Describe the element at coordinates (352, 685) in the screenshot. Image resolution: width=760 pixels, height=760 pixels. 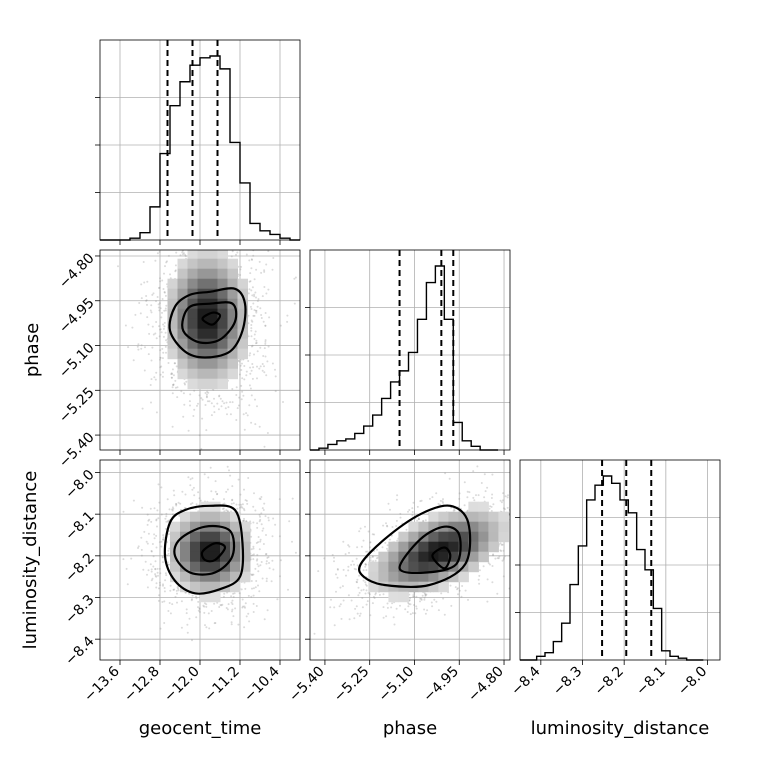
I see `x-tick-label: −5.25` at that location.